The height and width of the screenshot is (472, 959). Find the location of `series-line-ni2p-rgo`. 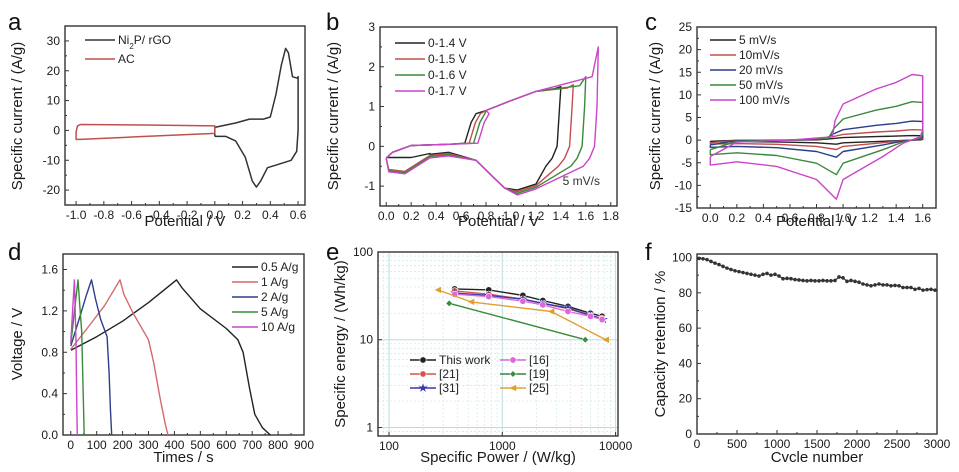

series-line-ni2p-rgo is located at coordinates (256, 117).